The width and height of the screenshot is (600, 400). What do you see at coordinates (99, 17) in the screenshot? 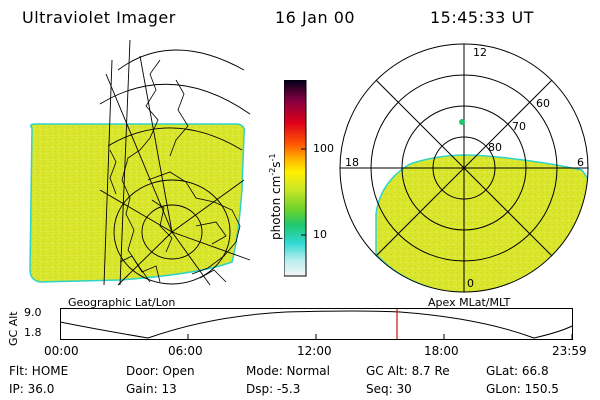
I see `instrument-title: Ultraviolet Imager` at bounding box center [99, 17].